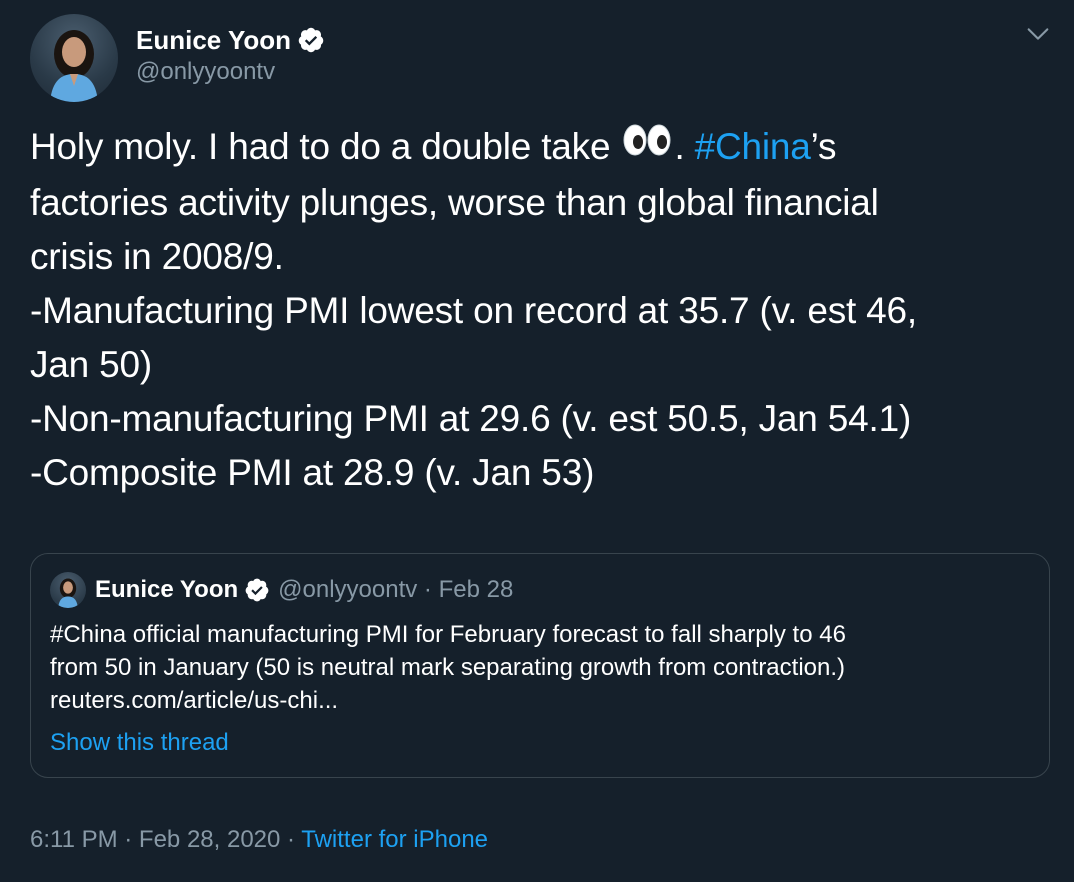 This screenshot has width=1074, height=882. Describe the element at coordinates (68, 590) in the screenshot. I see `quoted-avatar` at that location.